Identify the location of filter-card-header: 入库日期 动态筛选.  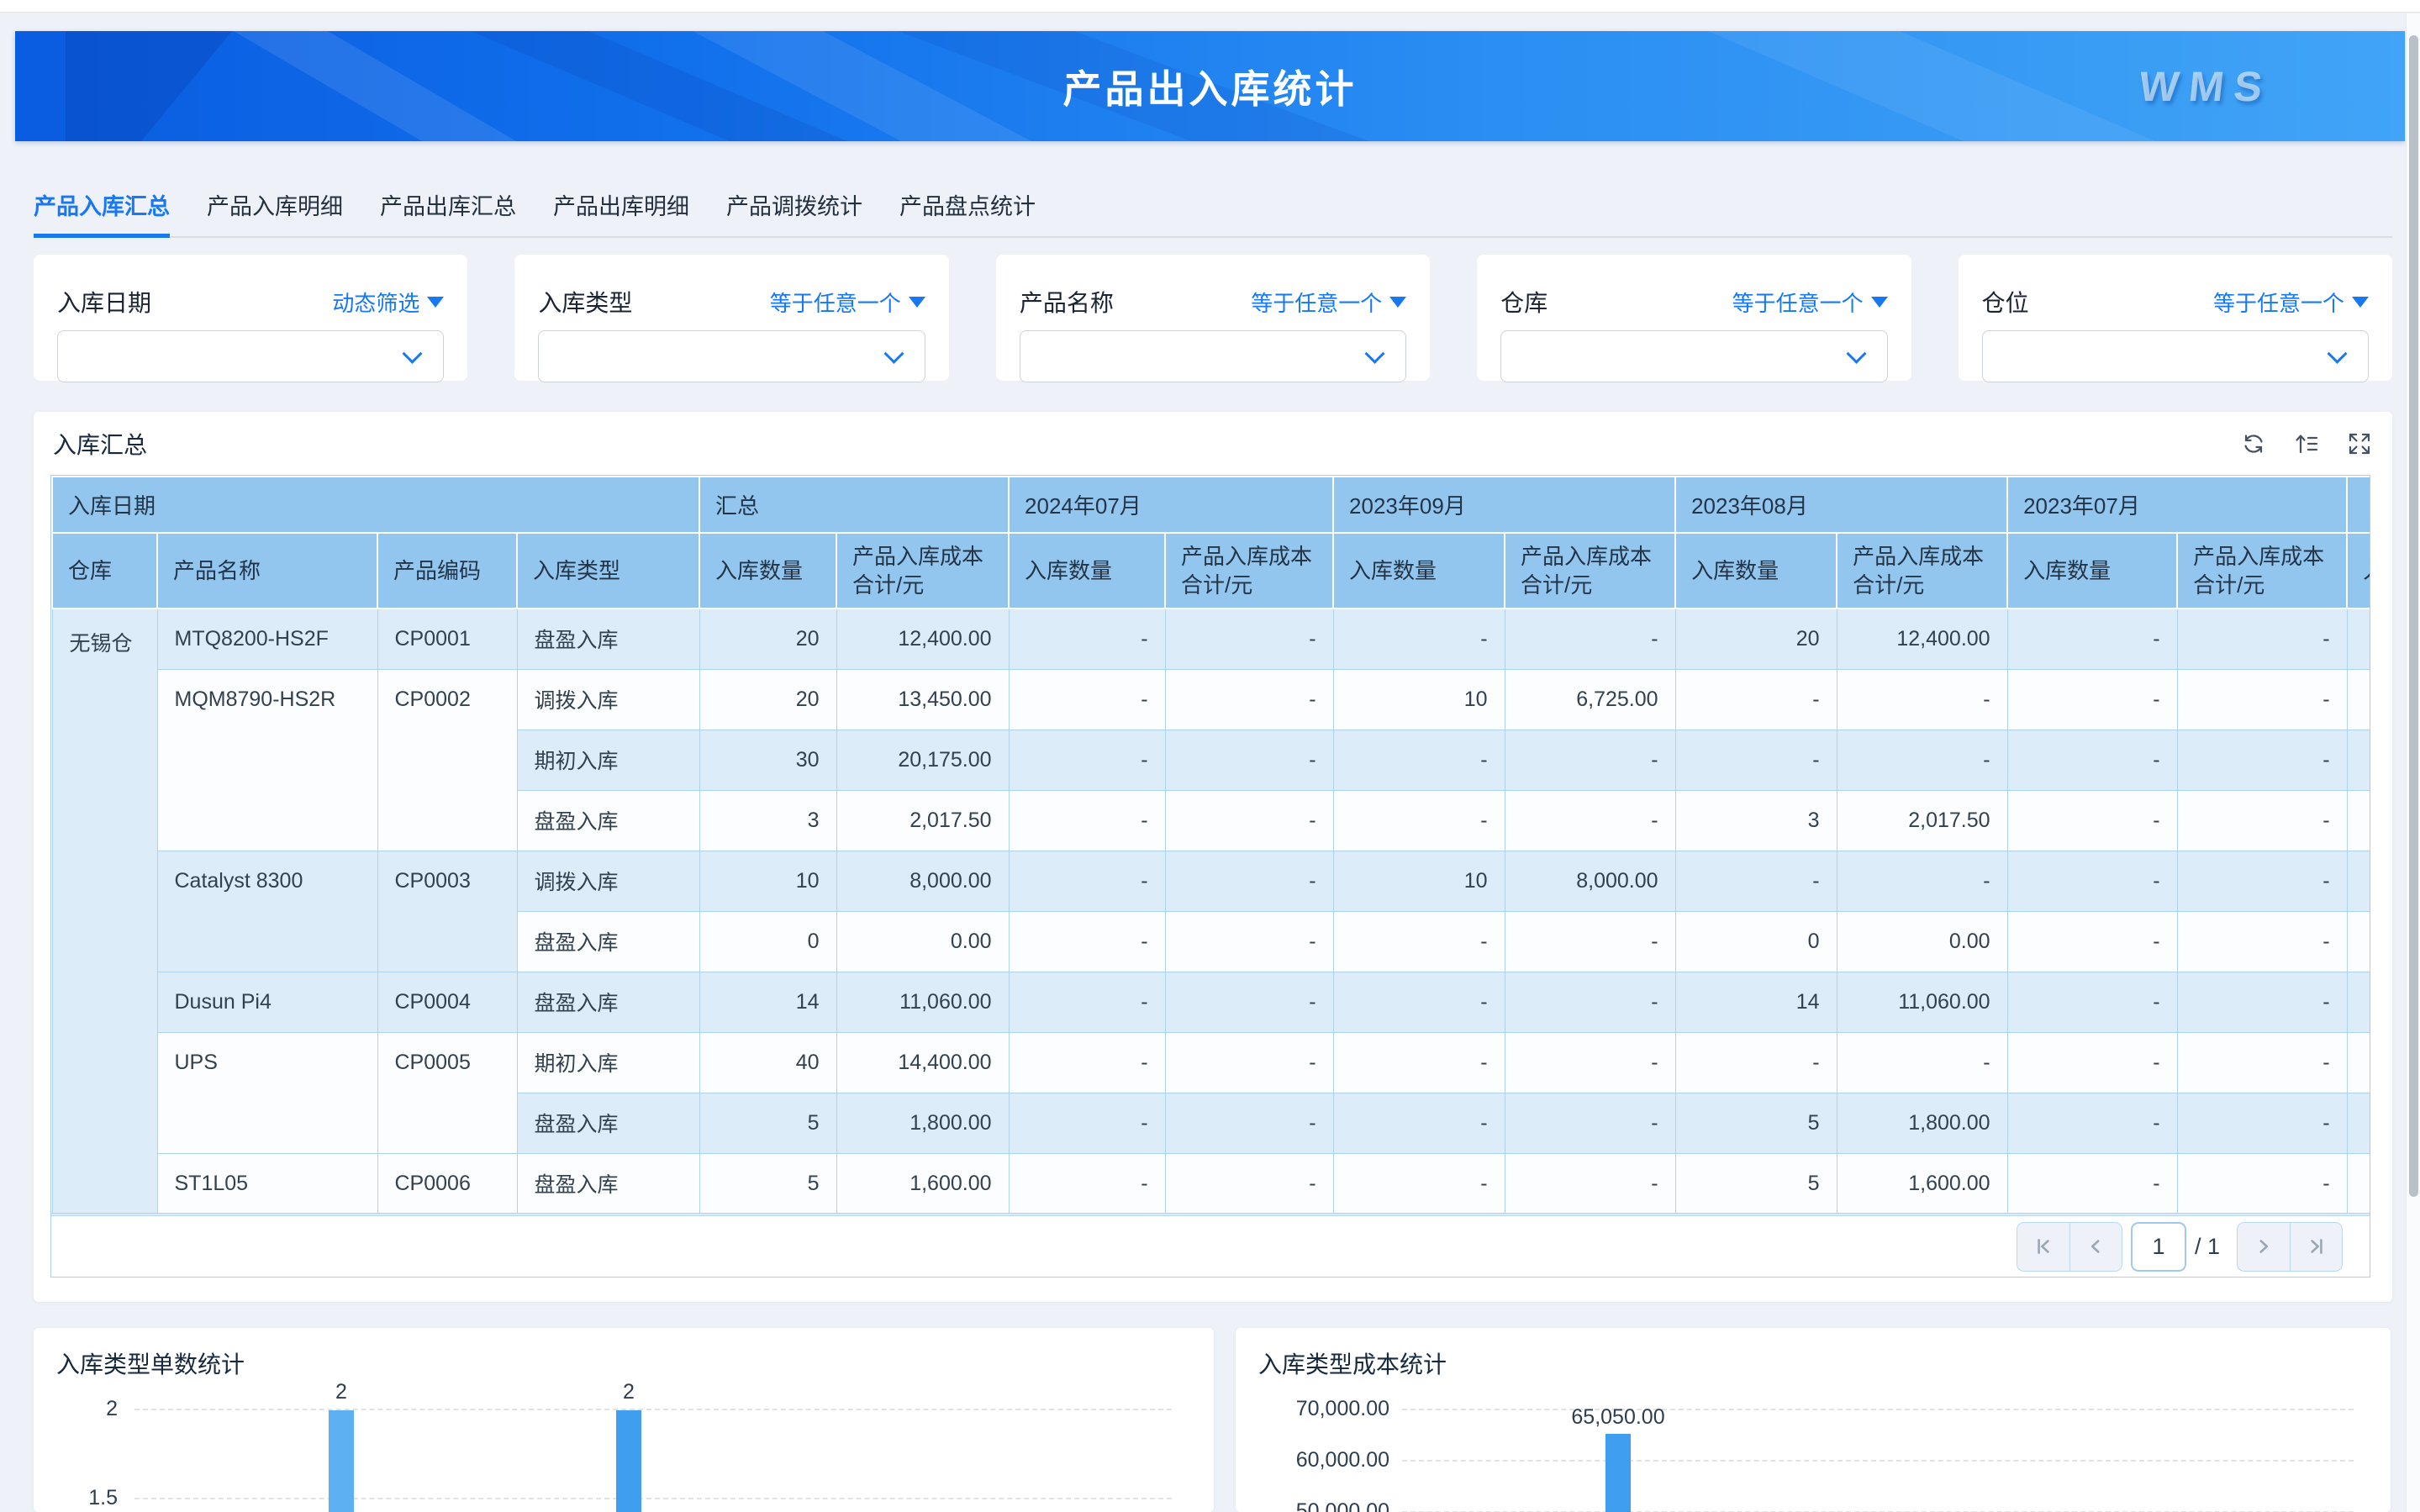
(251, 287).